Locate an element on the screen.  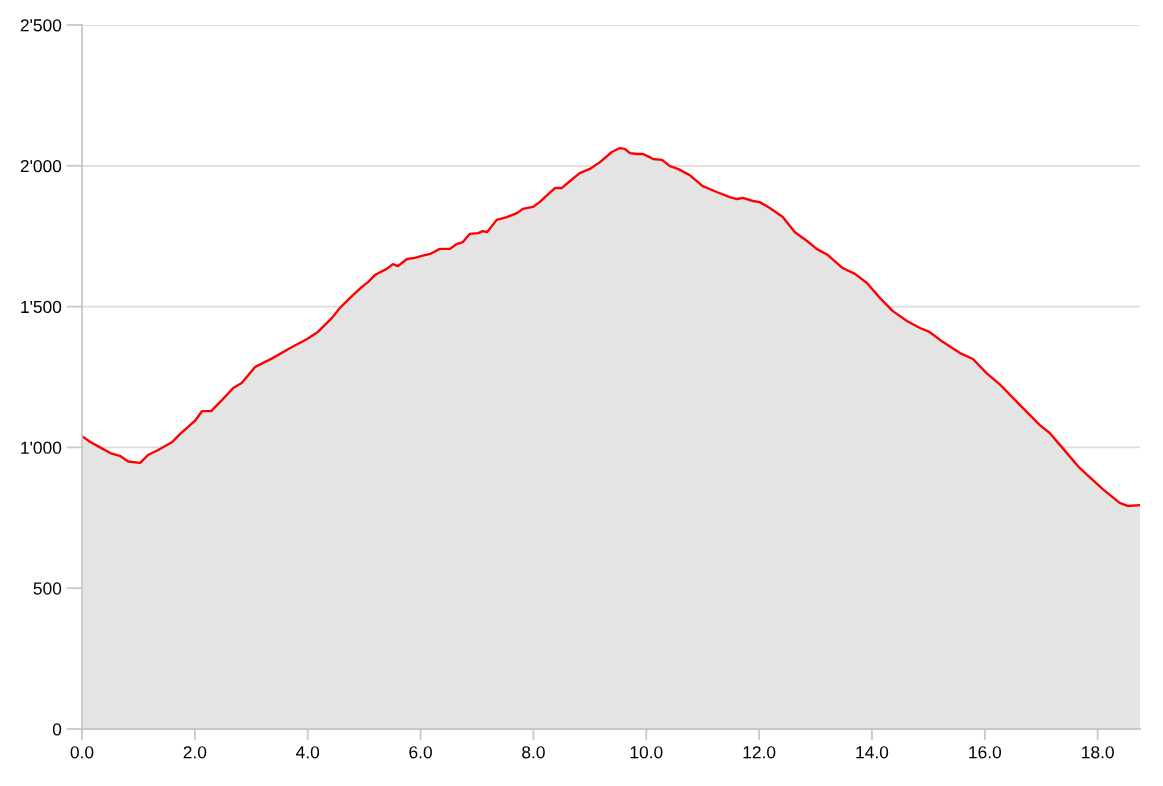
y-tick-label: 1'500 is located at coordinates (41, 307).